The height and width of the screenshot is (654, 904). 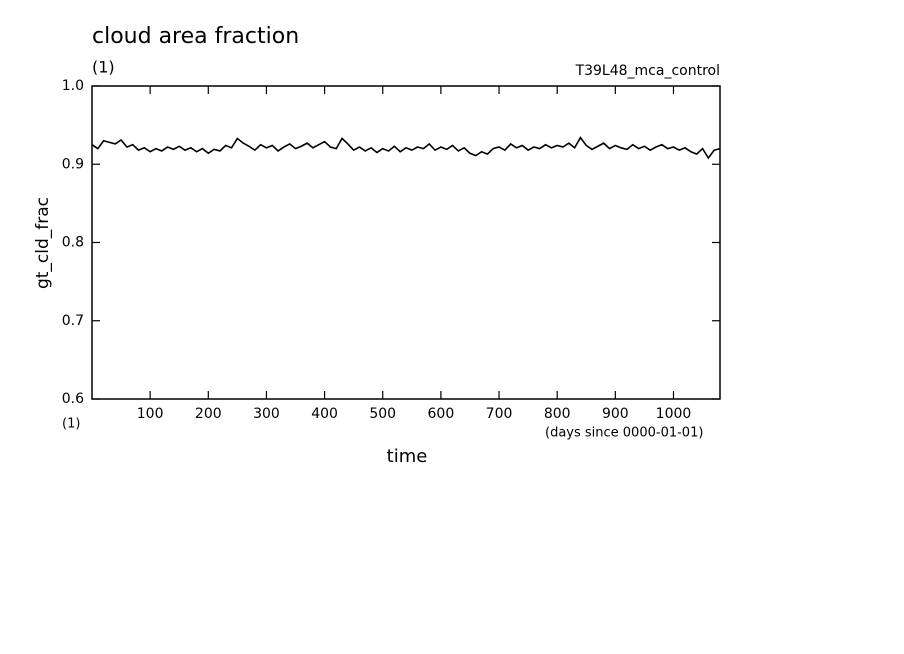 I want to click on data-line, so click(x=406, y=148).